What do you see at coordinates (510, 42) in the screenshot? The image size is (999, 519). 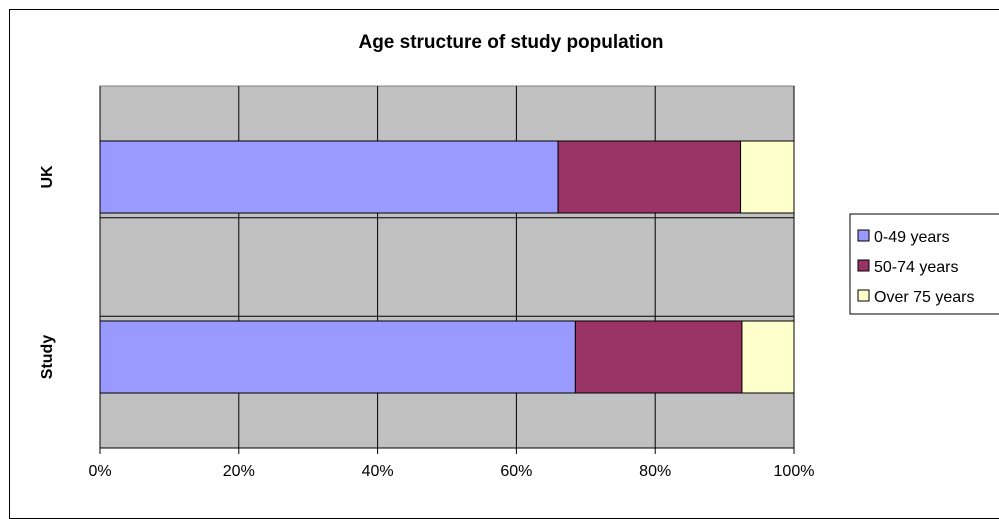 I see `chart-title: Age structure of study population` at bounding box center [510, 42].